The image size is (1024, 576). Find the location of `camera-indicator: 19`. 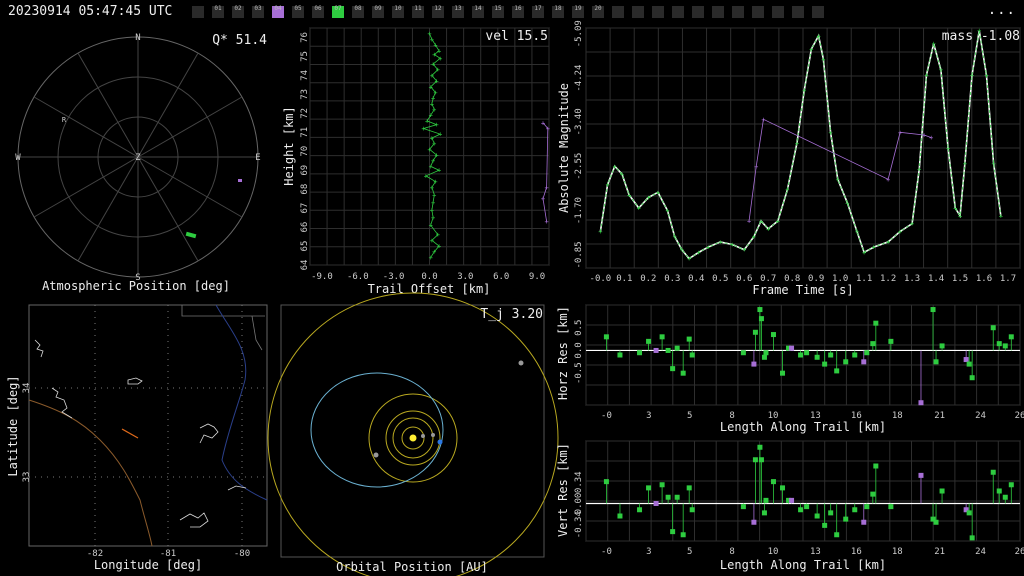

camera-indicator: 19 is located at coordinates (578, 11).